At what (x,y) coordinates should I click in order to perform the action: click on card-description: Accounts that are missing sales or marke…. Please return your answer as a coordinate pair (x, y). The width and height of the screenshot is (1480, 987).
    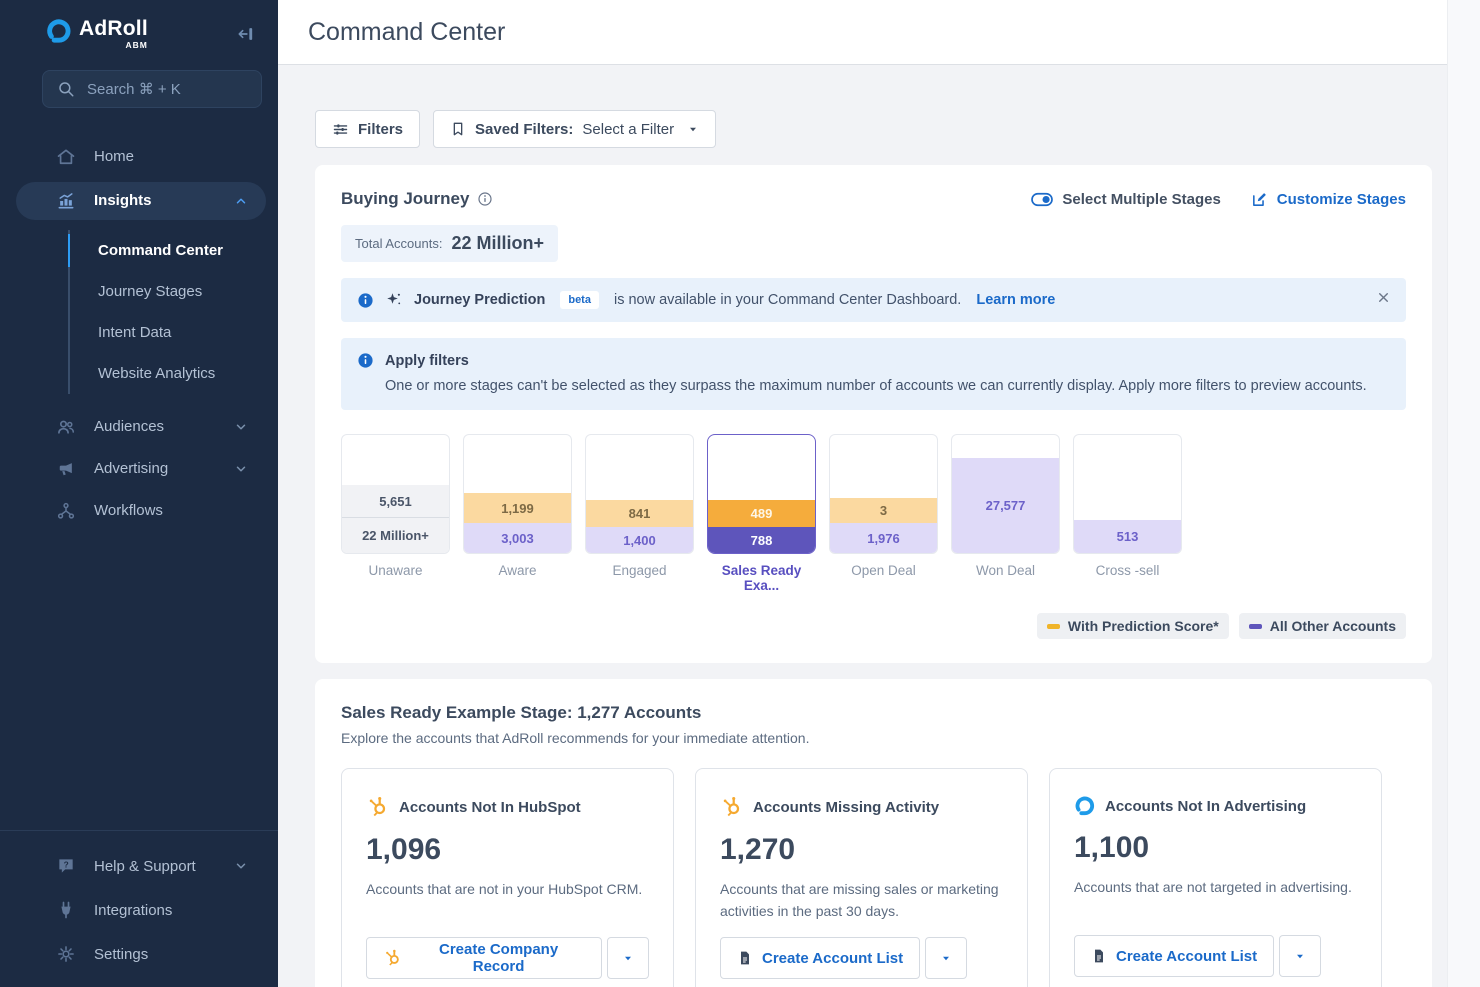
    Looking at the image, I should click on (859, 900).